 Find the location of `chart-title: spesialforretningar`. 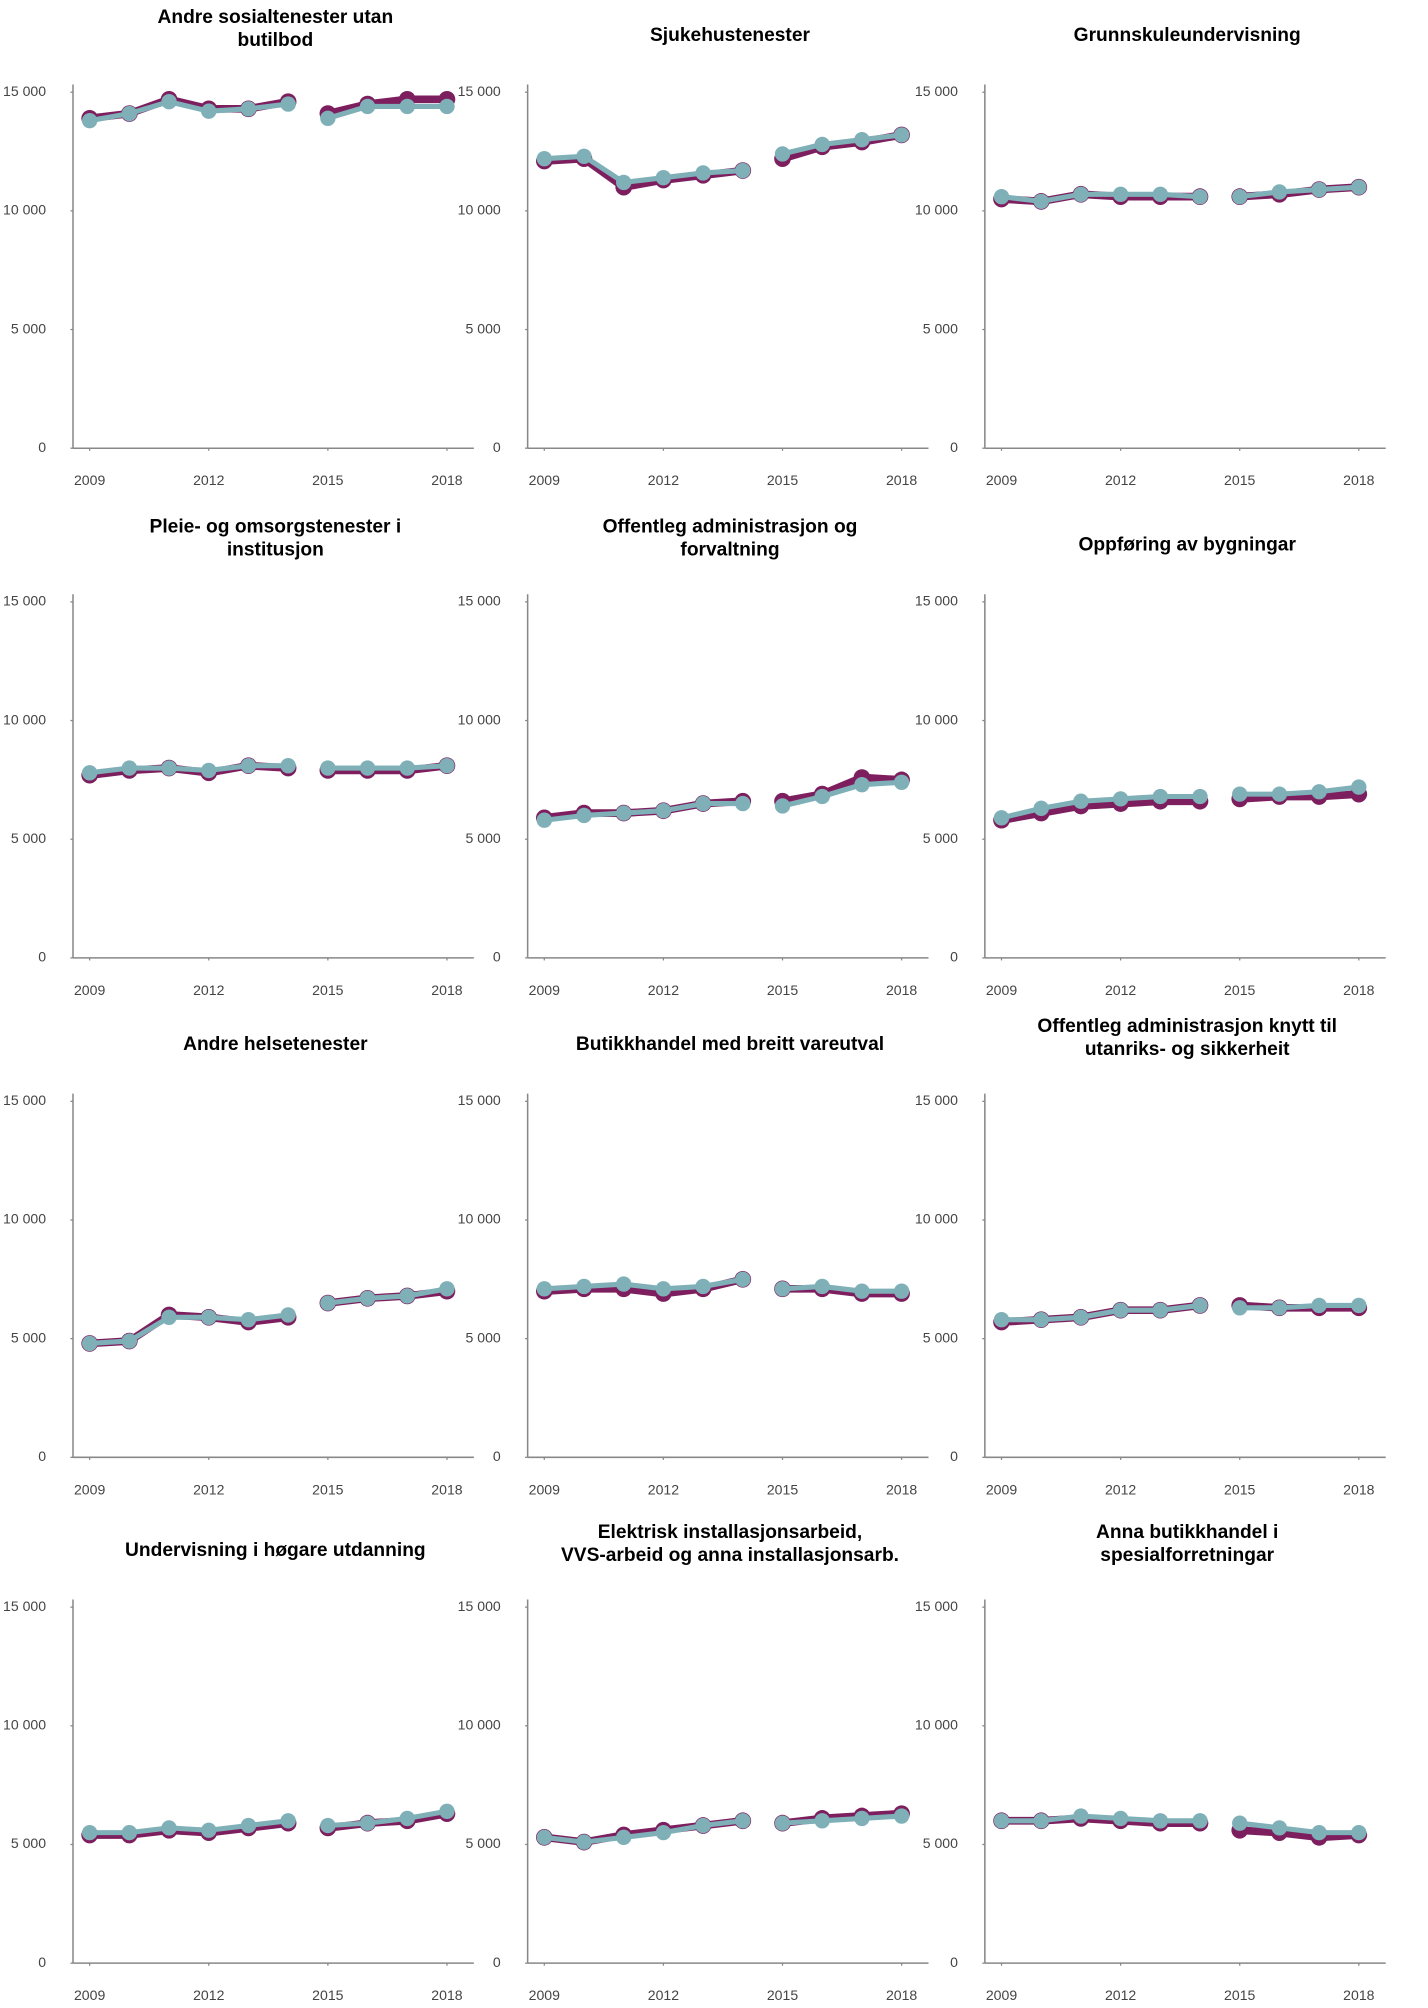

chart-title: spesialforretningar is located at coordinates (1187, 1555).